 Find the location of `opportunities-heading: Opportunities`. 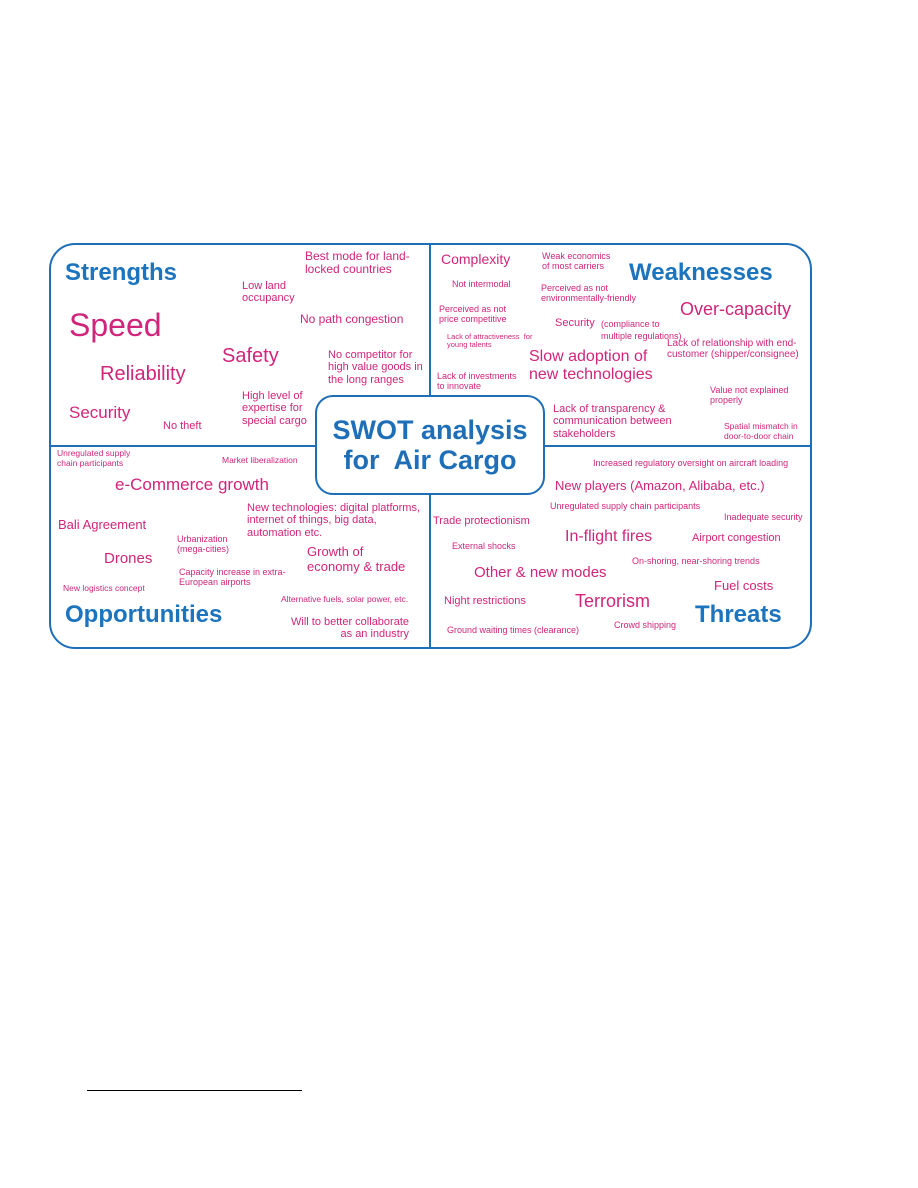

opportunities-heading: Opportunities is located at coordinates (144, 614).